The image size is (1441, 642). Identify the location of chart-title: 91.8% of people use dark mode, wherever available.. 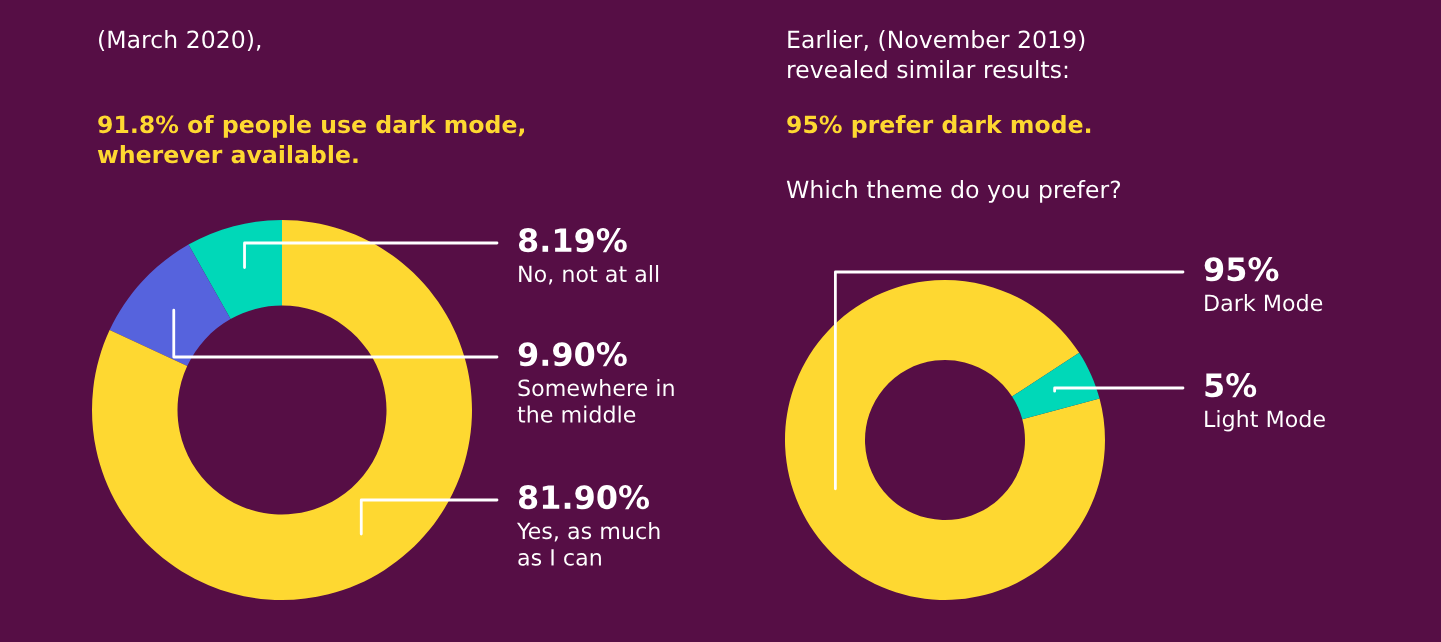
(311, 139).